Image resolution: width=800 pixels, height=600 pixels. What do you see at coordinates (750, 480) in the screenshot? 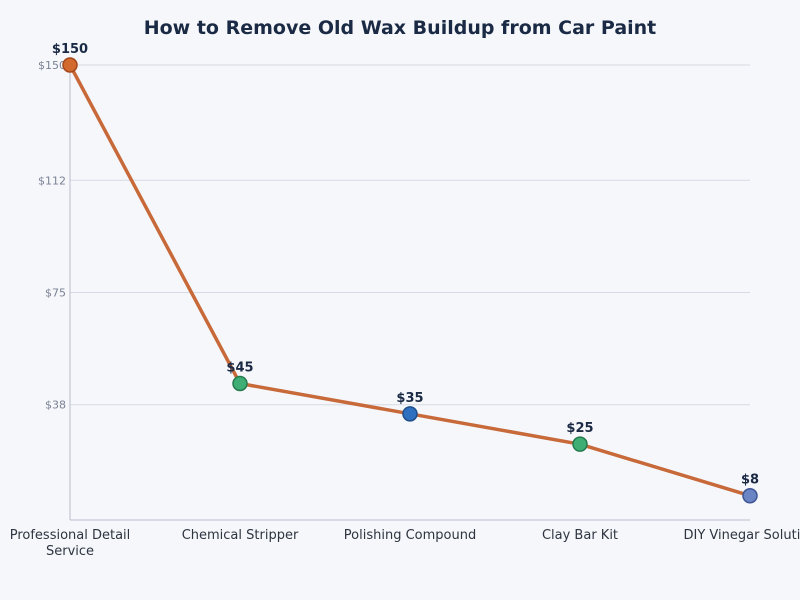
I see `data-label: $8` at bounding box center [750, 480].